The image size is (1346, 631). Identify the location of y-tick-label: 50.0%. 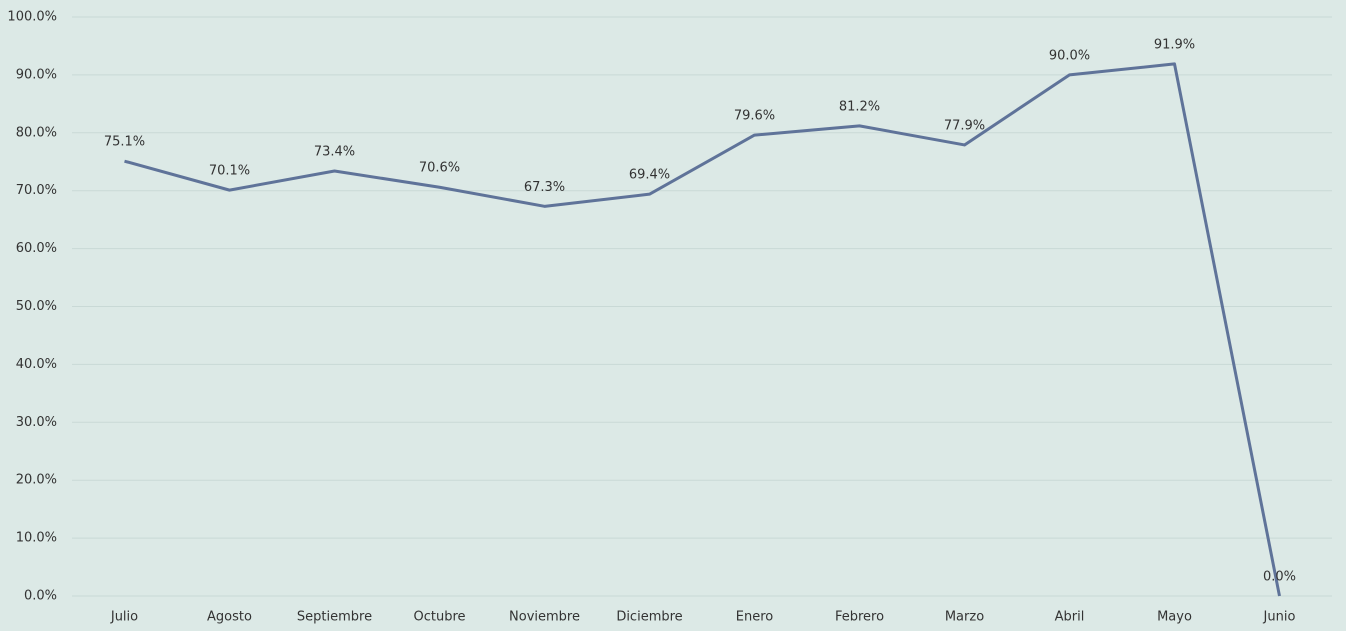
(36, 306).